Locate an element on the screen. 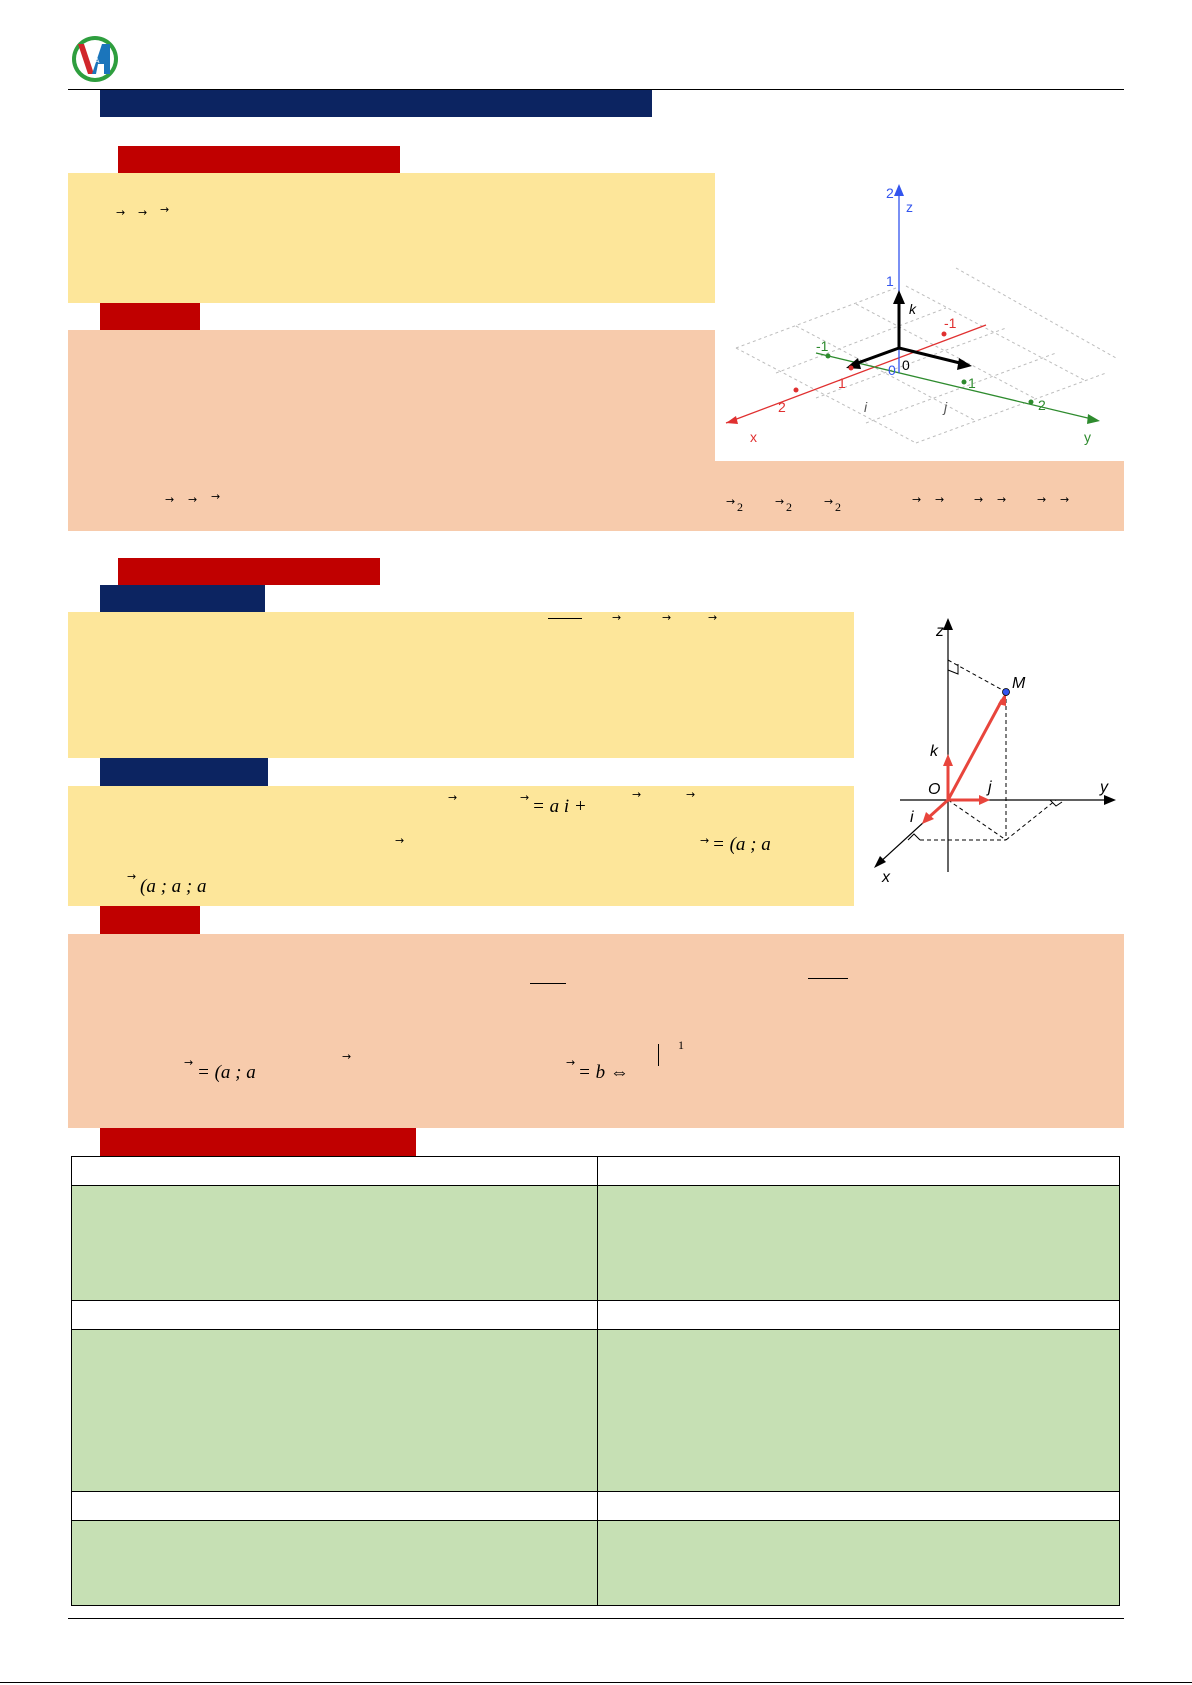  logo-icon: VA is located at coordinates (95, 59).